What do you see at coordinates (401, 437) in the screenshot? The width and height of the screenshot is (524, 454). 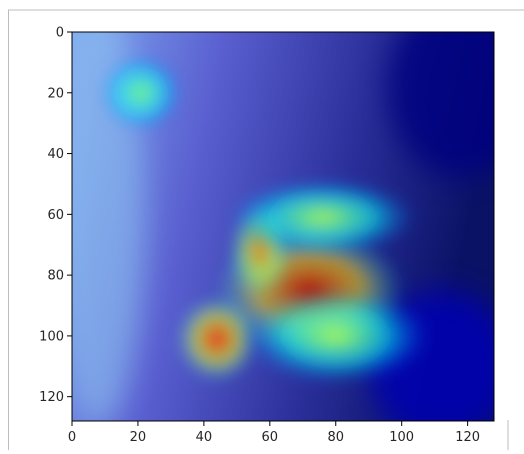 I see `x-tick-label: 100` at bounding box center [401, 437].